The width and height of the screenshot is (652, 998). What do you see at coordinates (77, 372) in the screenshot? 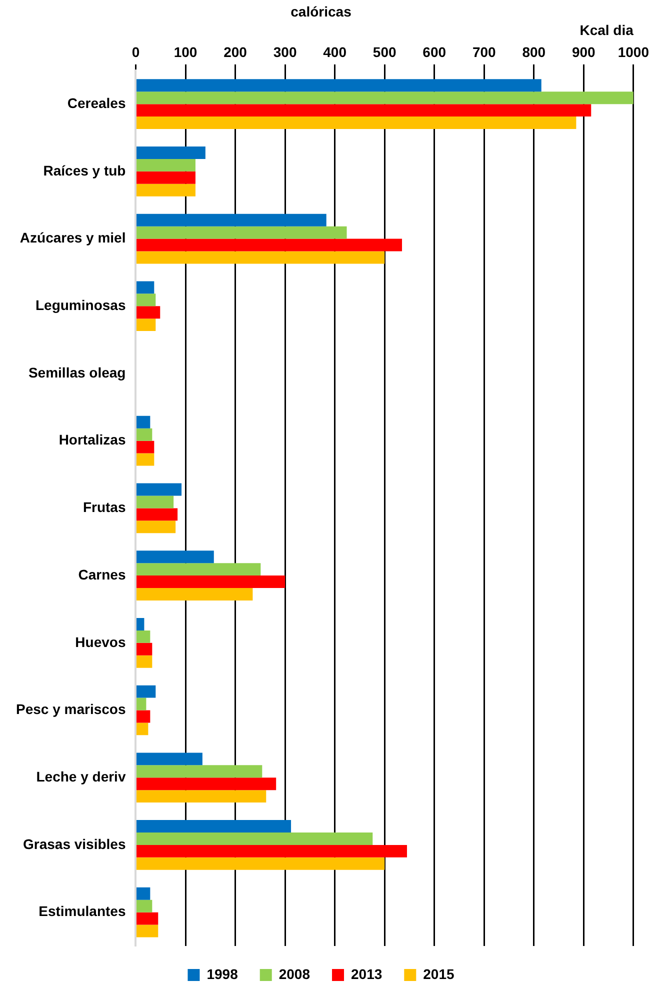
I see `y-tick-label: Semillas oleag` at bounding box center [77, 372].